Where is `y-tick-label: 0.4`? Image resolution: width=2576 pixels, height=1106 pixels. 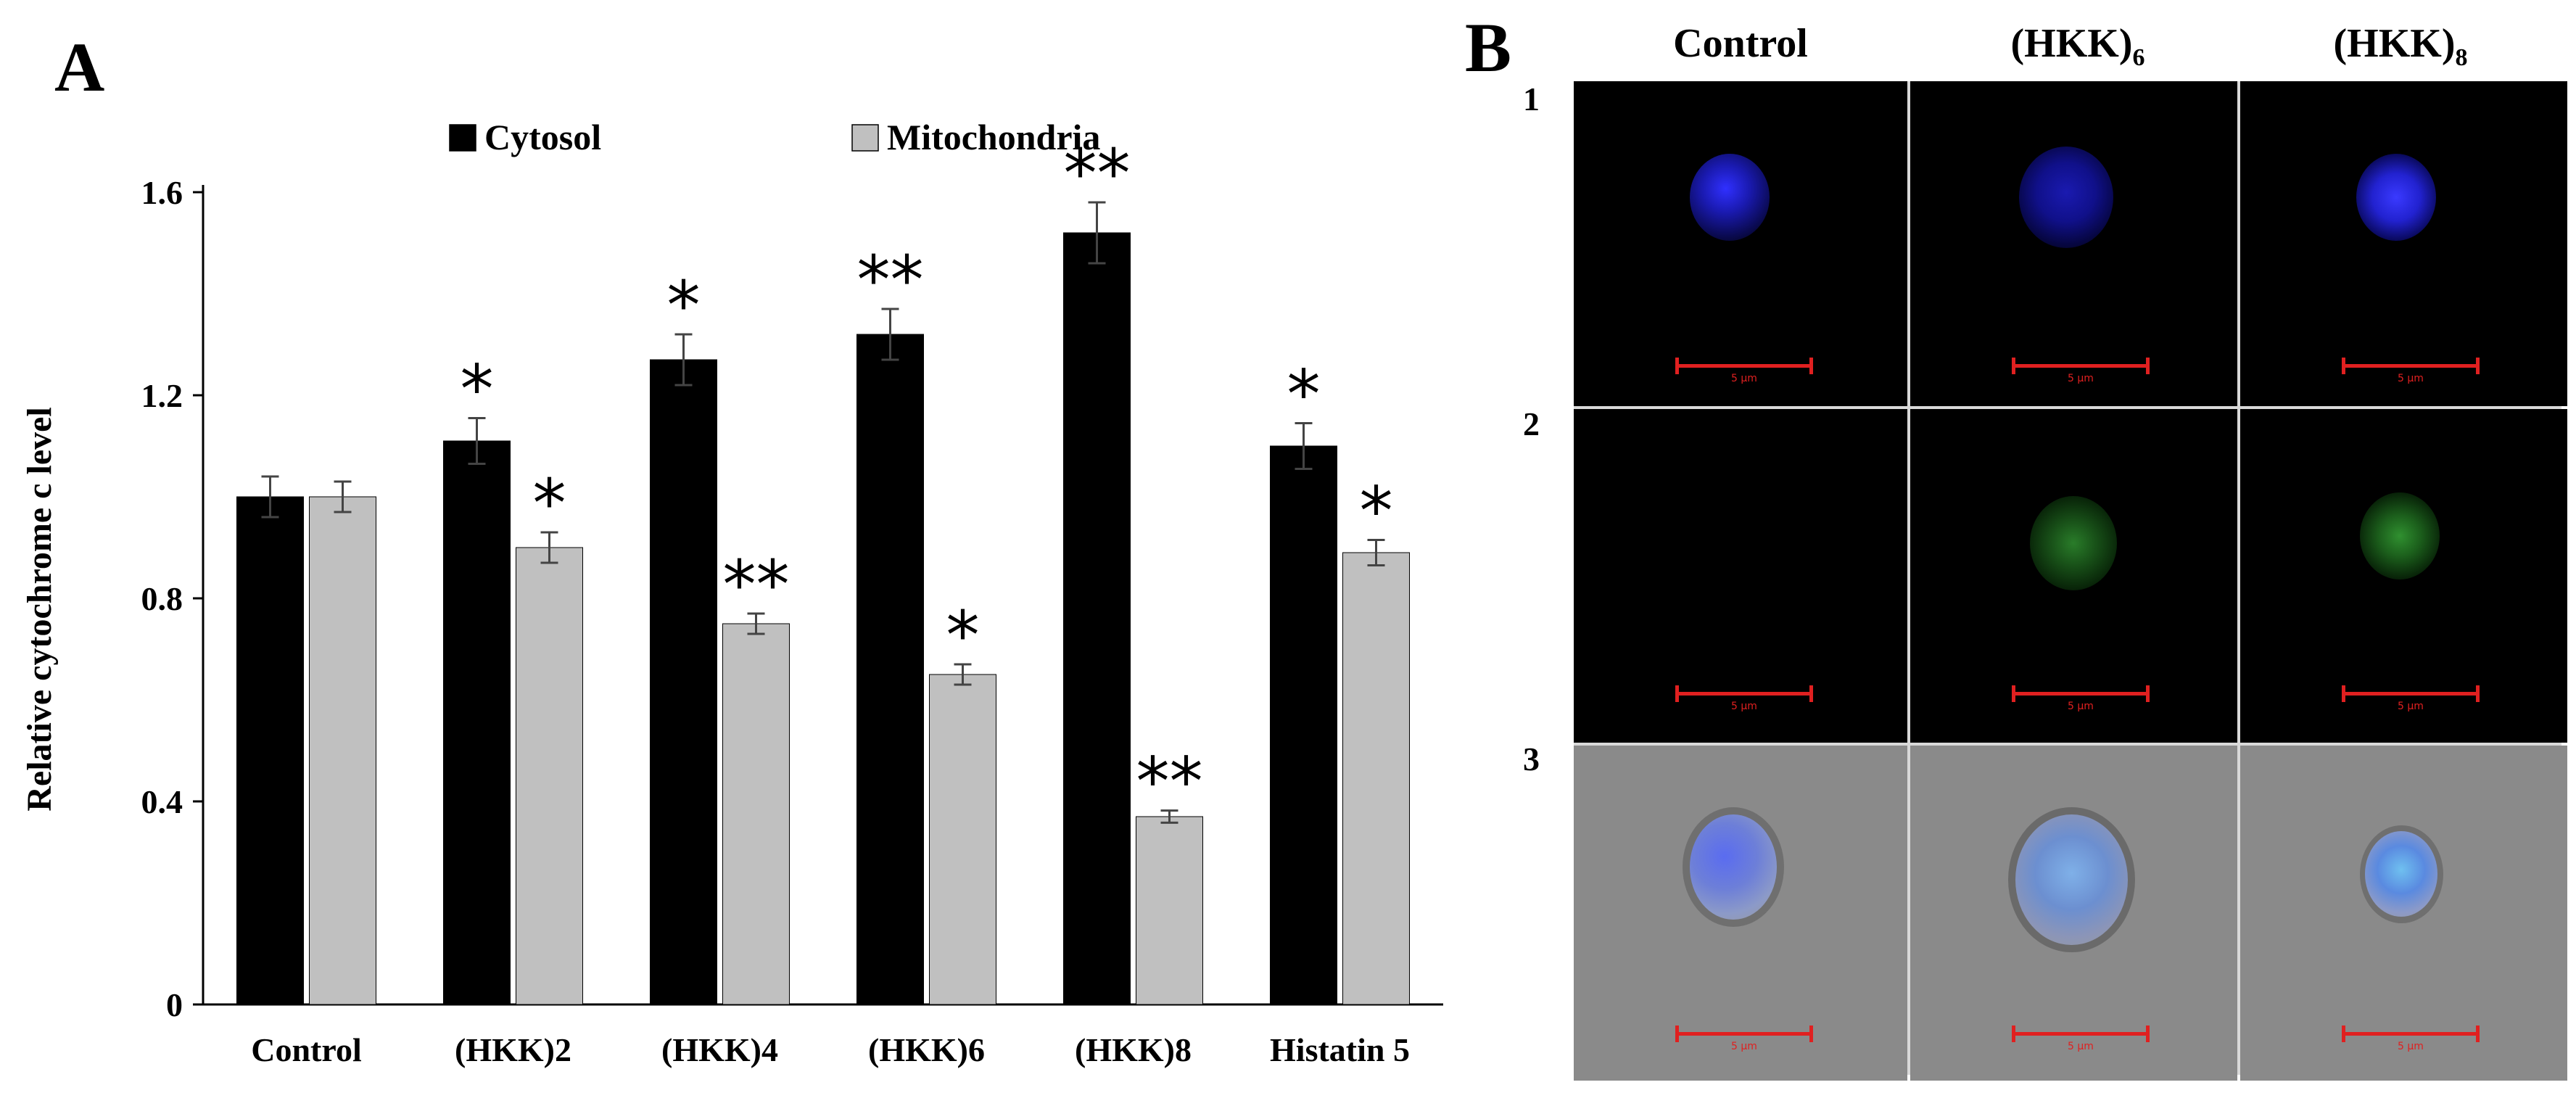 y-tick-label: 0.4 is located at coordinates (162, 801).